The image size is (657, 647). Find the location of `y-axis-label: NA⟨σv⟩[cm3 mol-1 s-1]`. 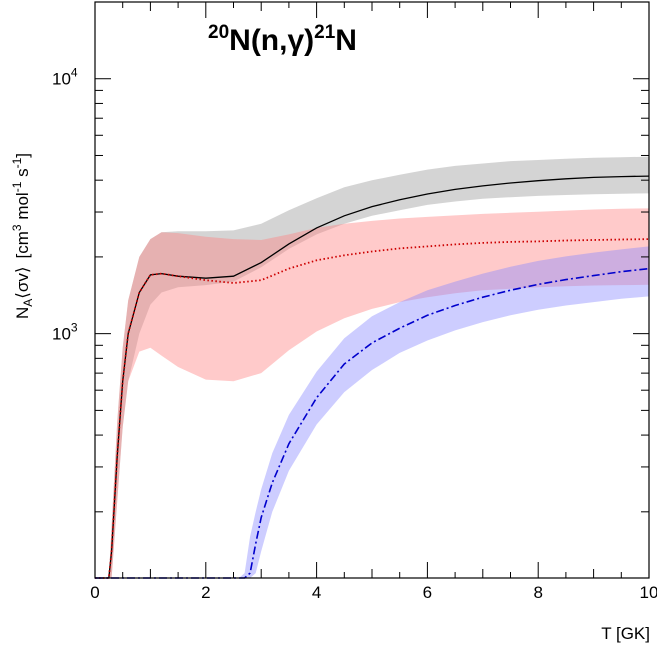

y-axis-label: NA⟨σv⟩[cm3 mol-1 s-1] is located at coordinates (22, 236).